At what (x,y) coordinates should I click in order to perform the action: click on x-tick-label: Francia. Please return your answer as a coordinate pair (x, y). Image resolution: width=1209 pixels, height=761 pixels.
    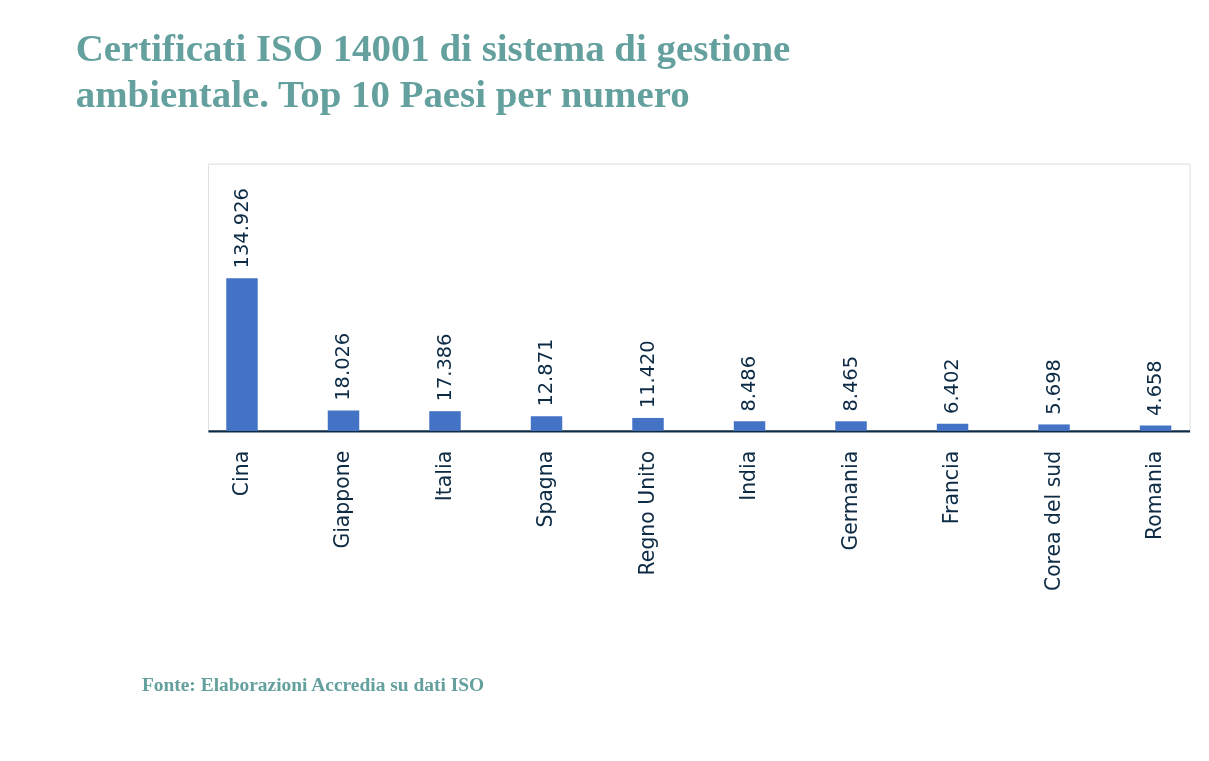
    Looking at the image, I should click on (951, 487).